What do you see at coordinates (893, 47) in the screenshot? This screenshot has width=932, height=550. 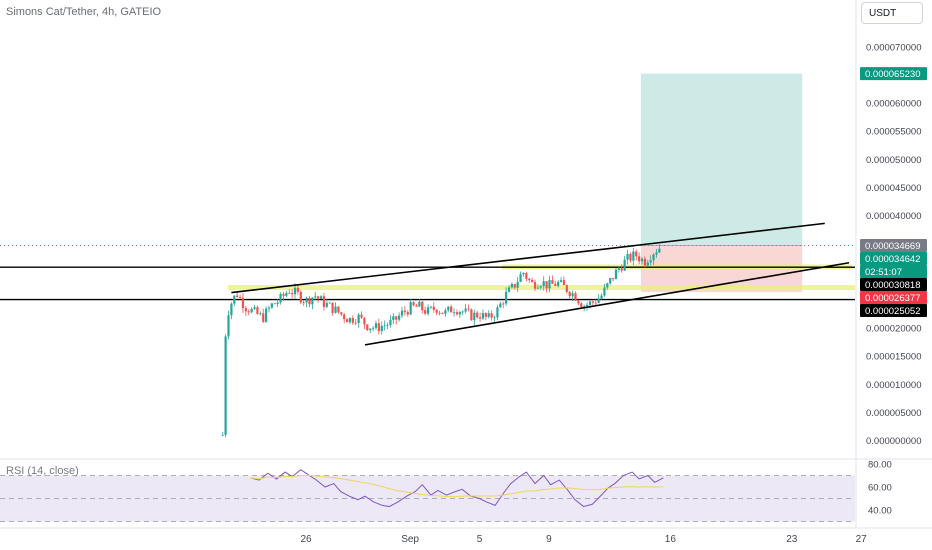 I see `price-tick-label: 0.000070000` at bounding box center [893, 47].